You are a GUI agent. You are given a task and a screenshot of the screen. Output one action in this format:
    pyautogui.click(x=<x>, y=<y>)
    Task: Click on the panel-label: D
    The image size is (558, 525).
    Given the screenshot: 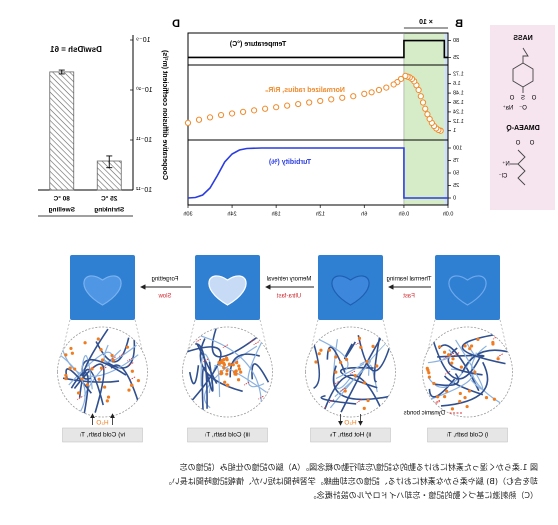 What is the action you would take?
    pyautogui.click(x=176, y=24)
    